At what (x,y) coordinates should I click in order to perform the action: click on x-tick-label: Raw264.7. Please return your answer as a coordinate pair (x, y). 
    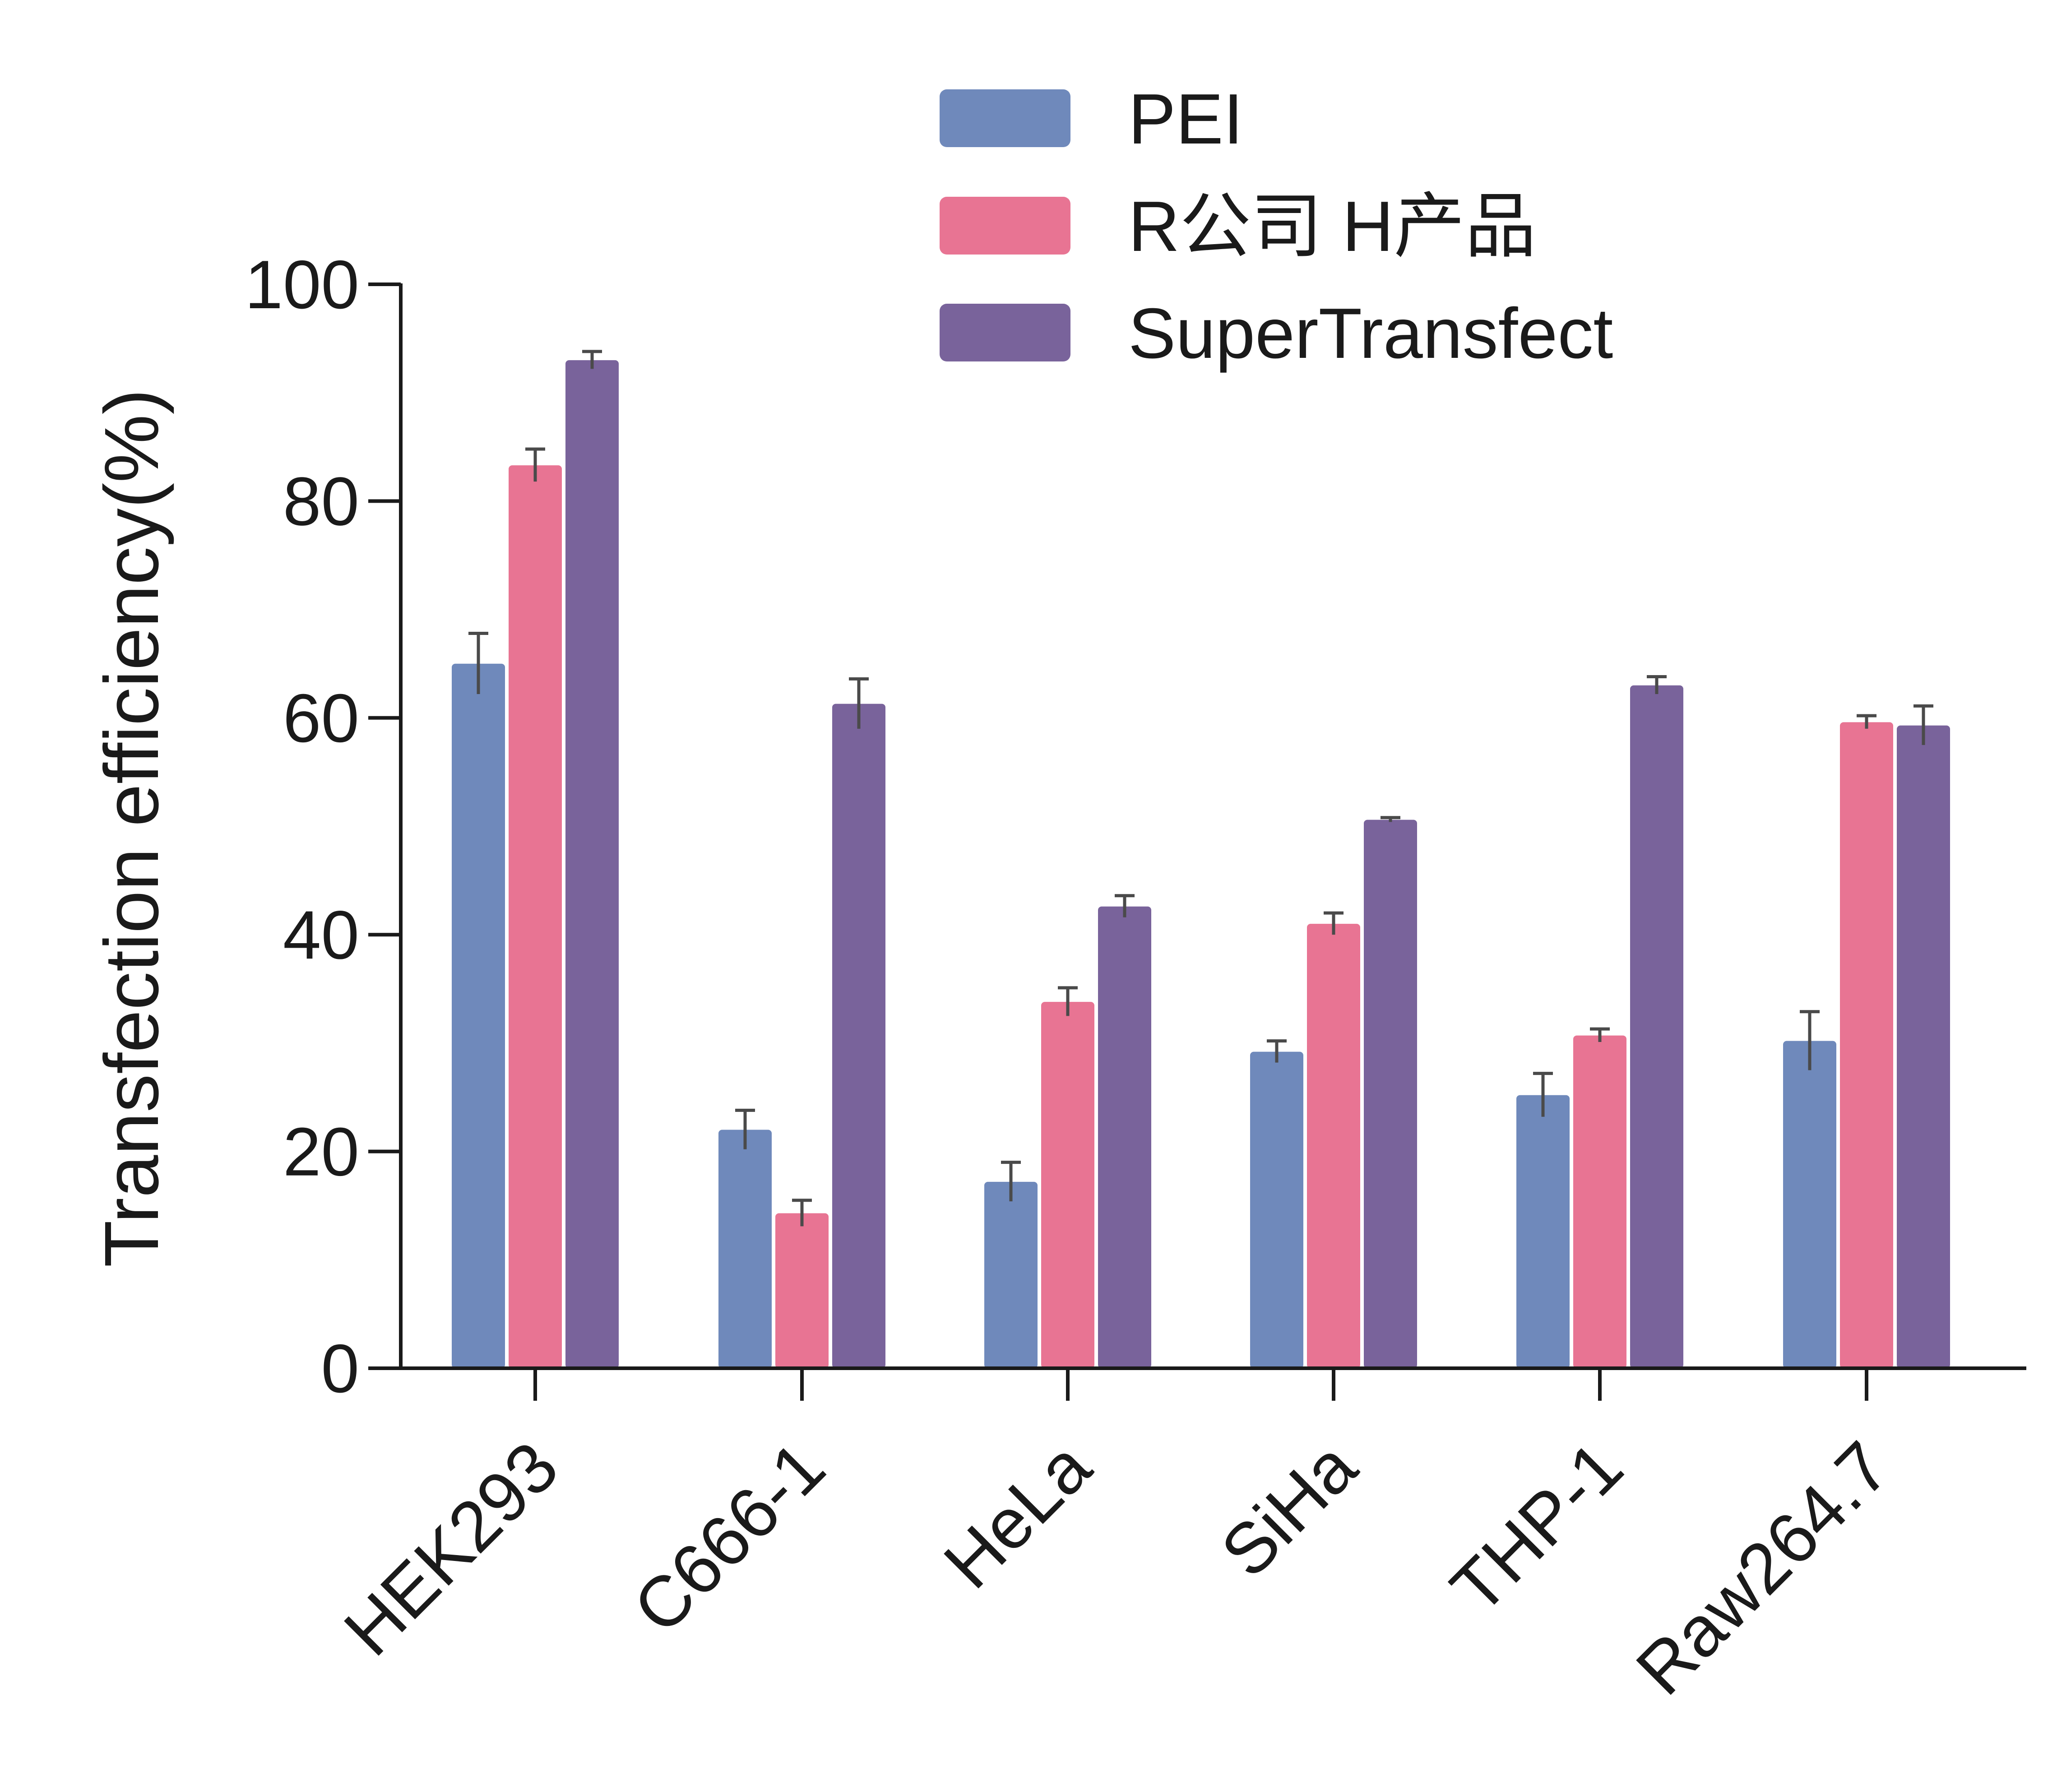
    Looking at the image, I should click on (1764, 1569).